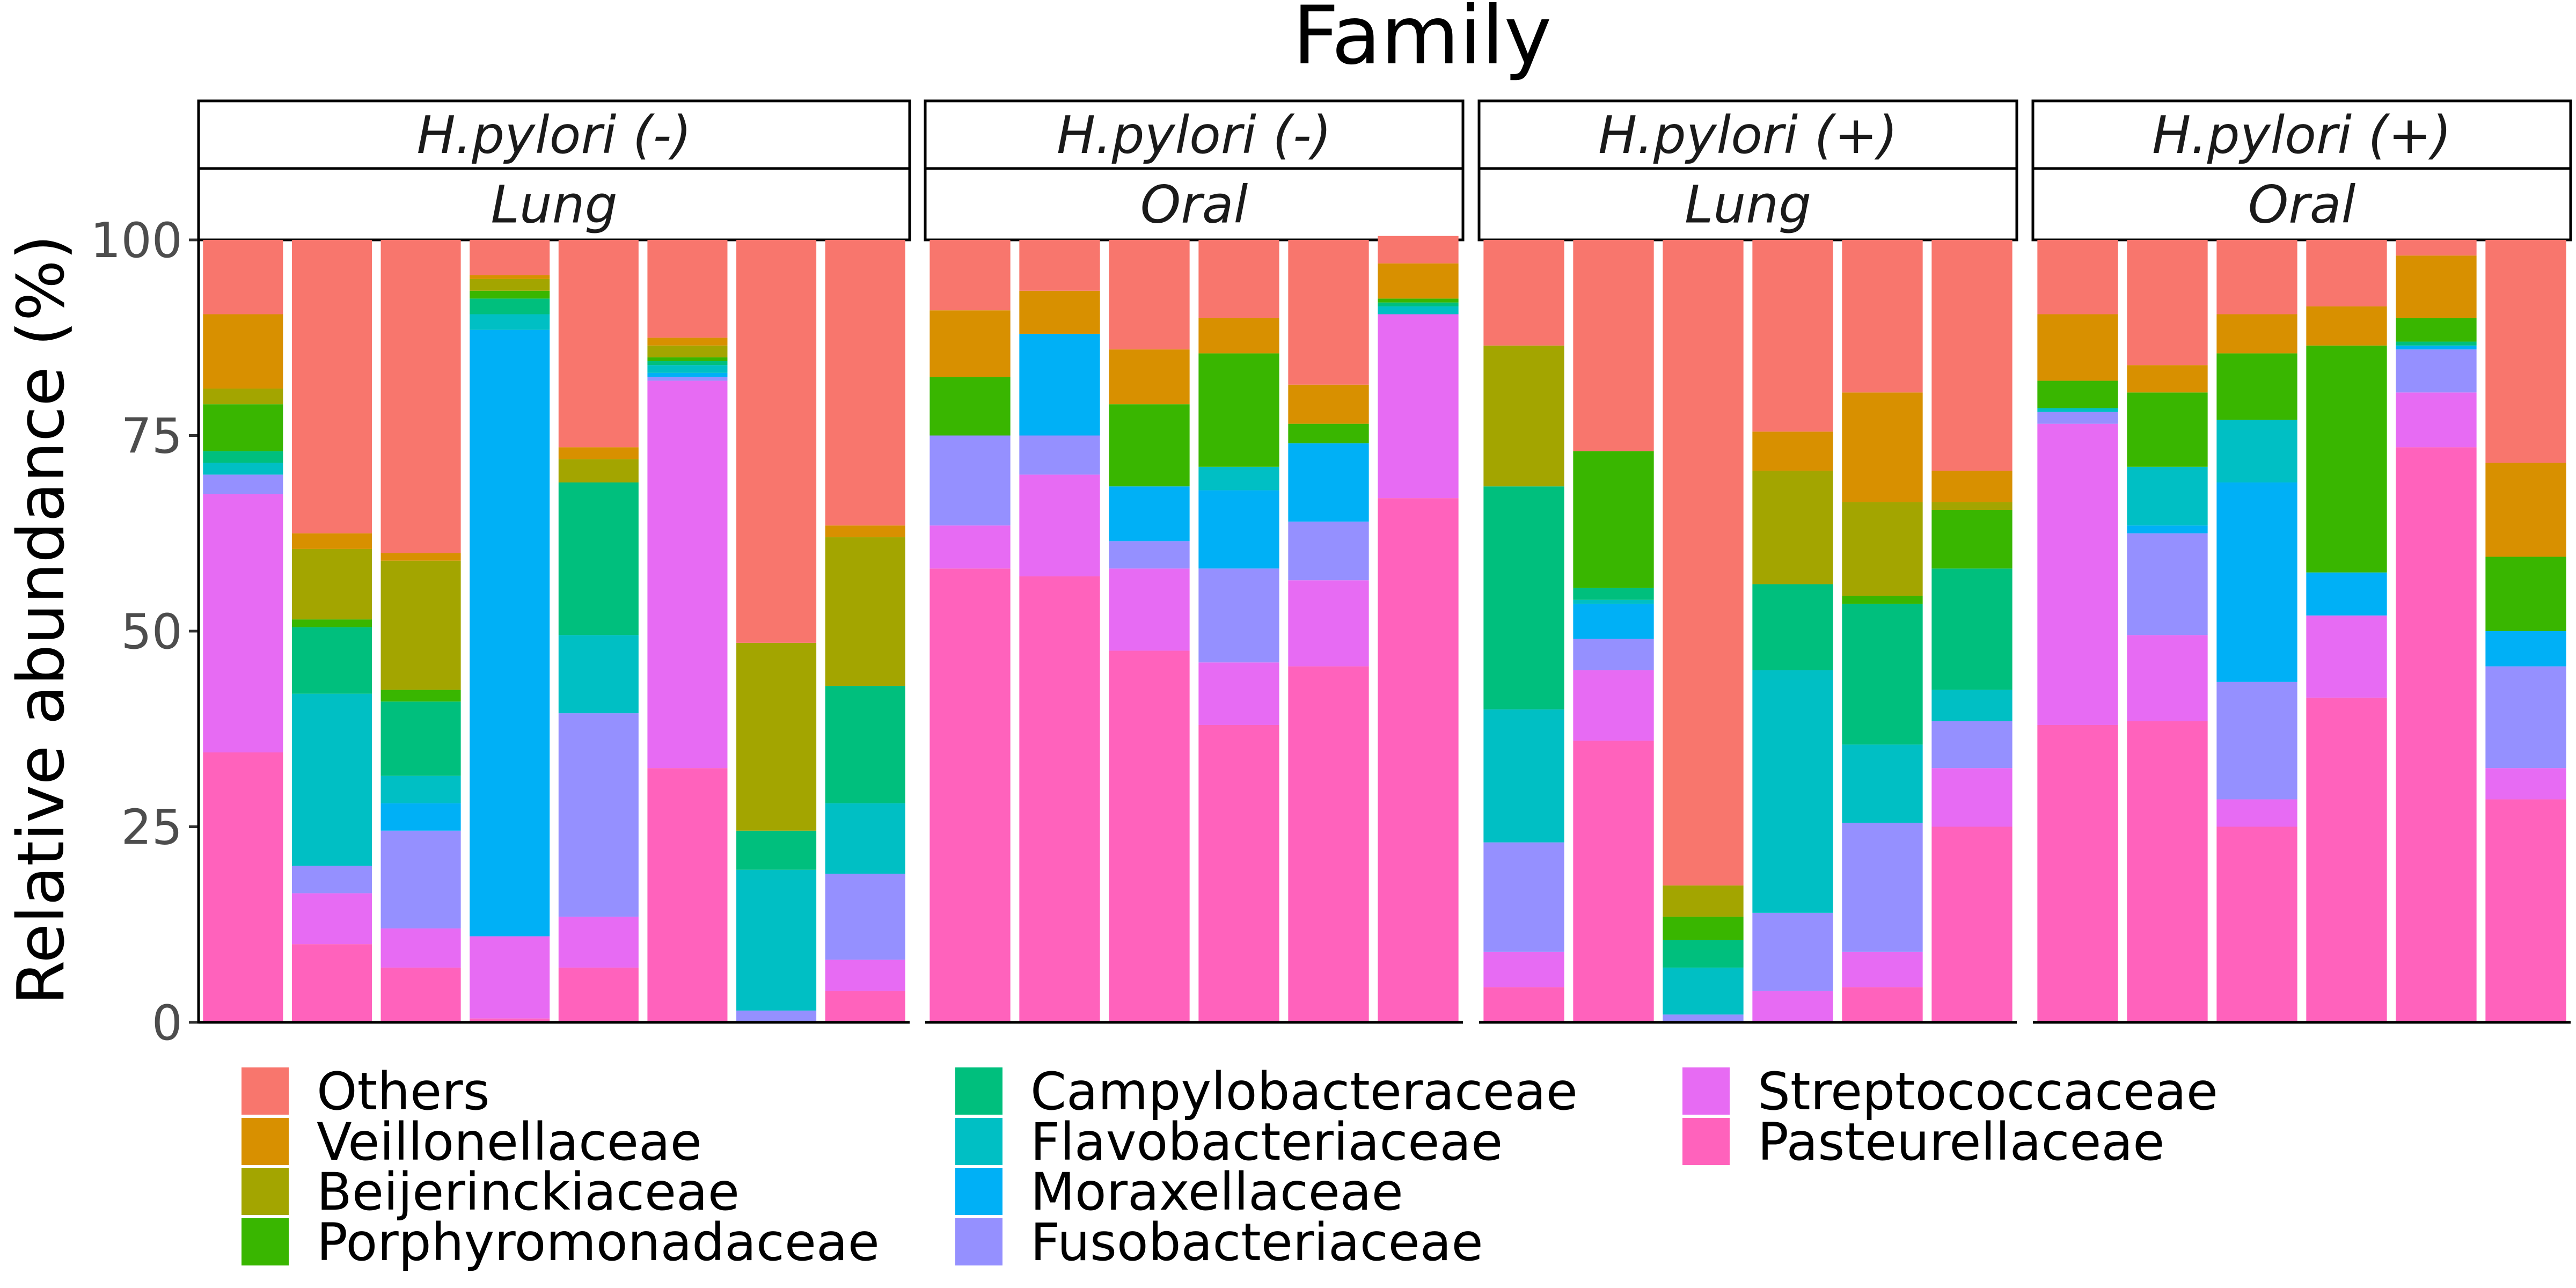 Image resolution: width=2576 pixels, height=1288 pixels. Describe the element at coordinates (167, 1023) in the screenshot. I see `y-tick-label: 0` at that location.